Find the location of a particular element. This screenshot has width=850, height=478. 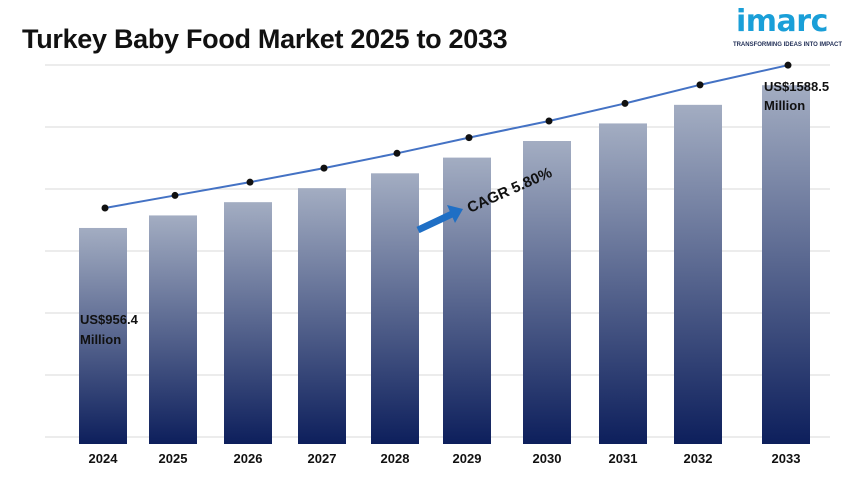

start-value-label: US$956.4 is located at coordinates (109, 319).